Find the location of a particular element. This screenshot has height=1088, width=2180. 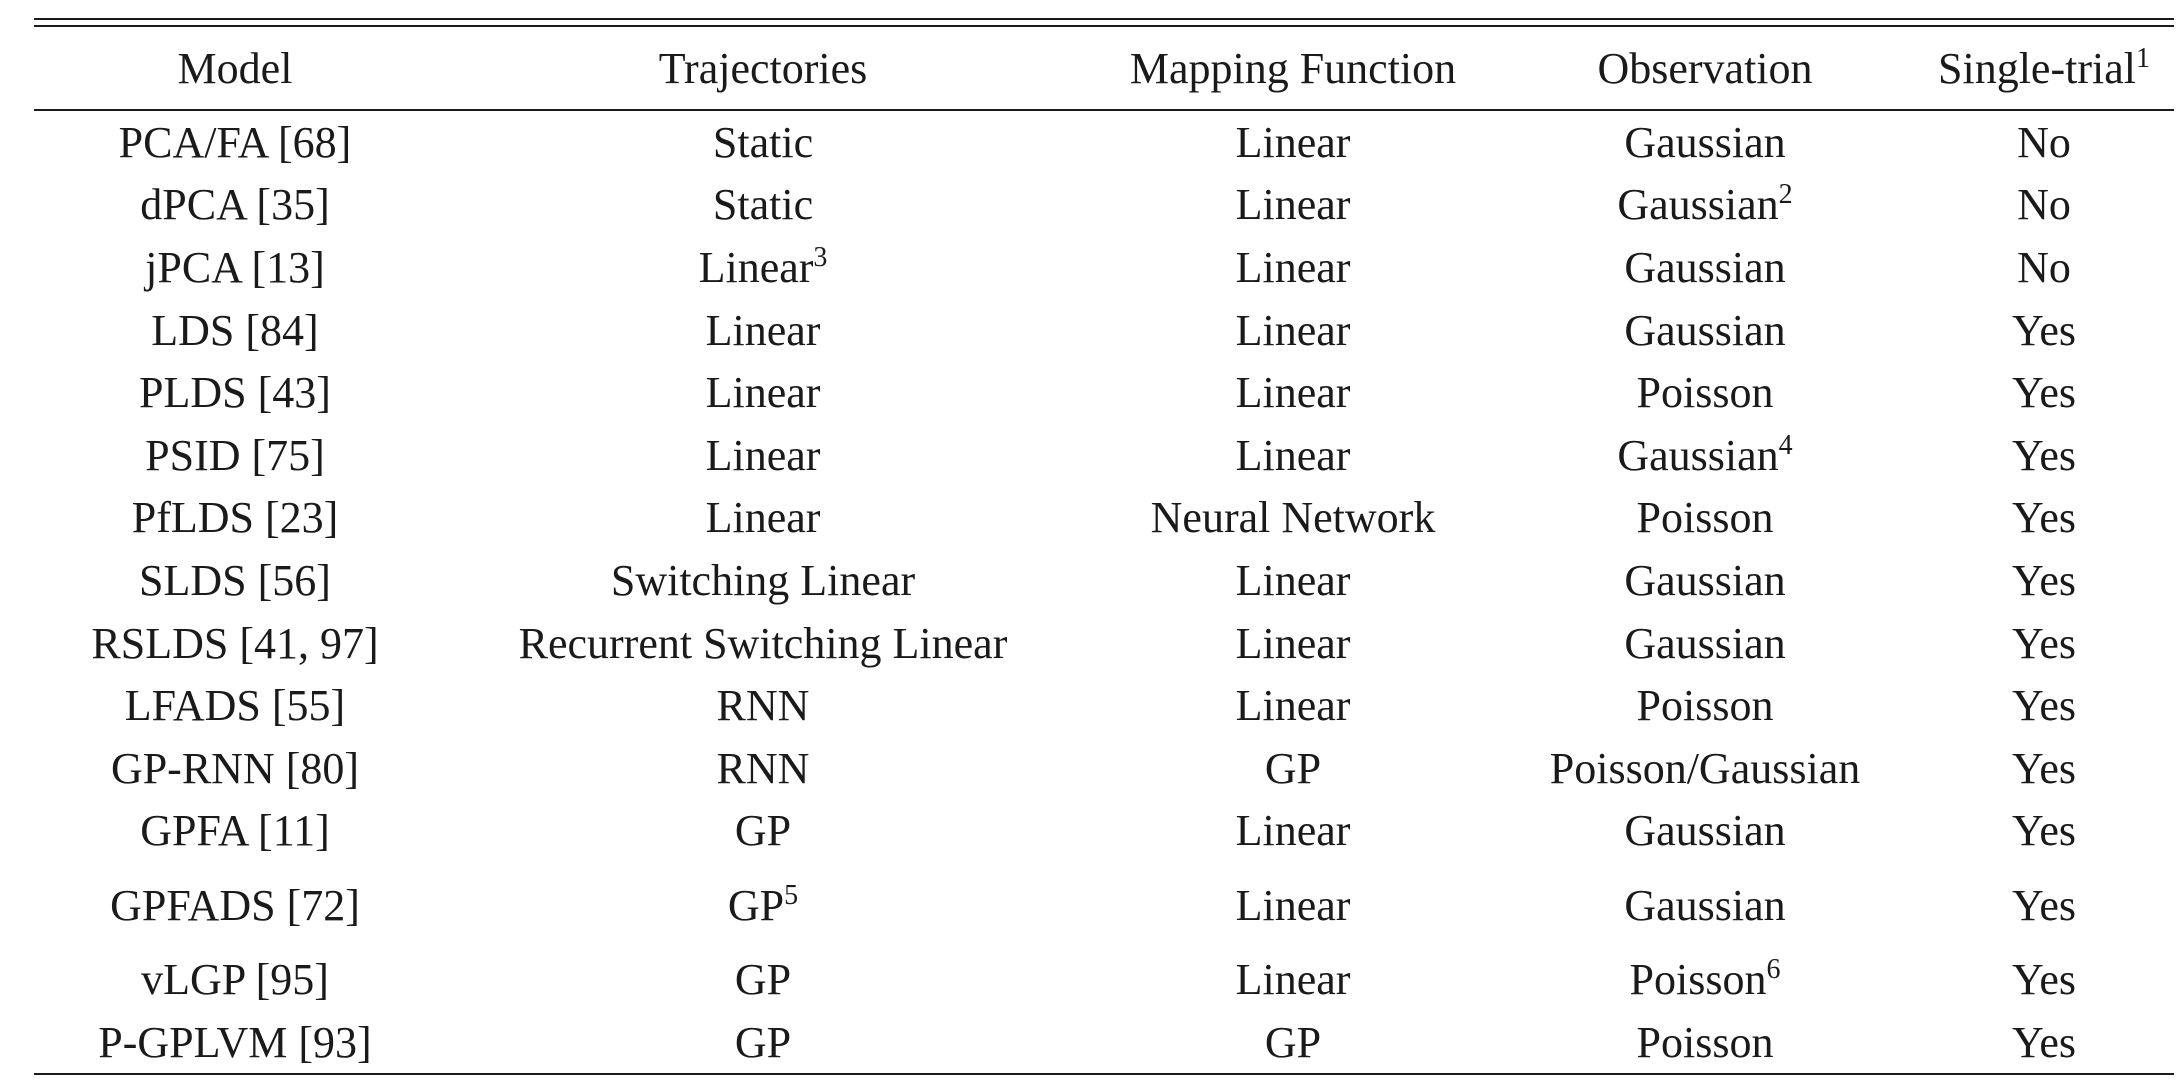

cell-trajectories-text: Static is located at coordinates (763, 205).